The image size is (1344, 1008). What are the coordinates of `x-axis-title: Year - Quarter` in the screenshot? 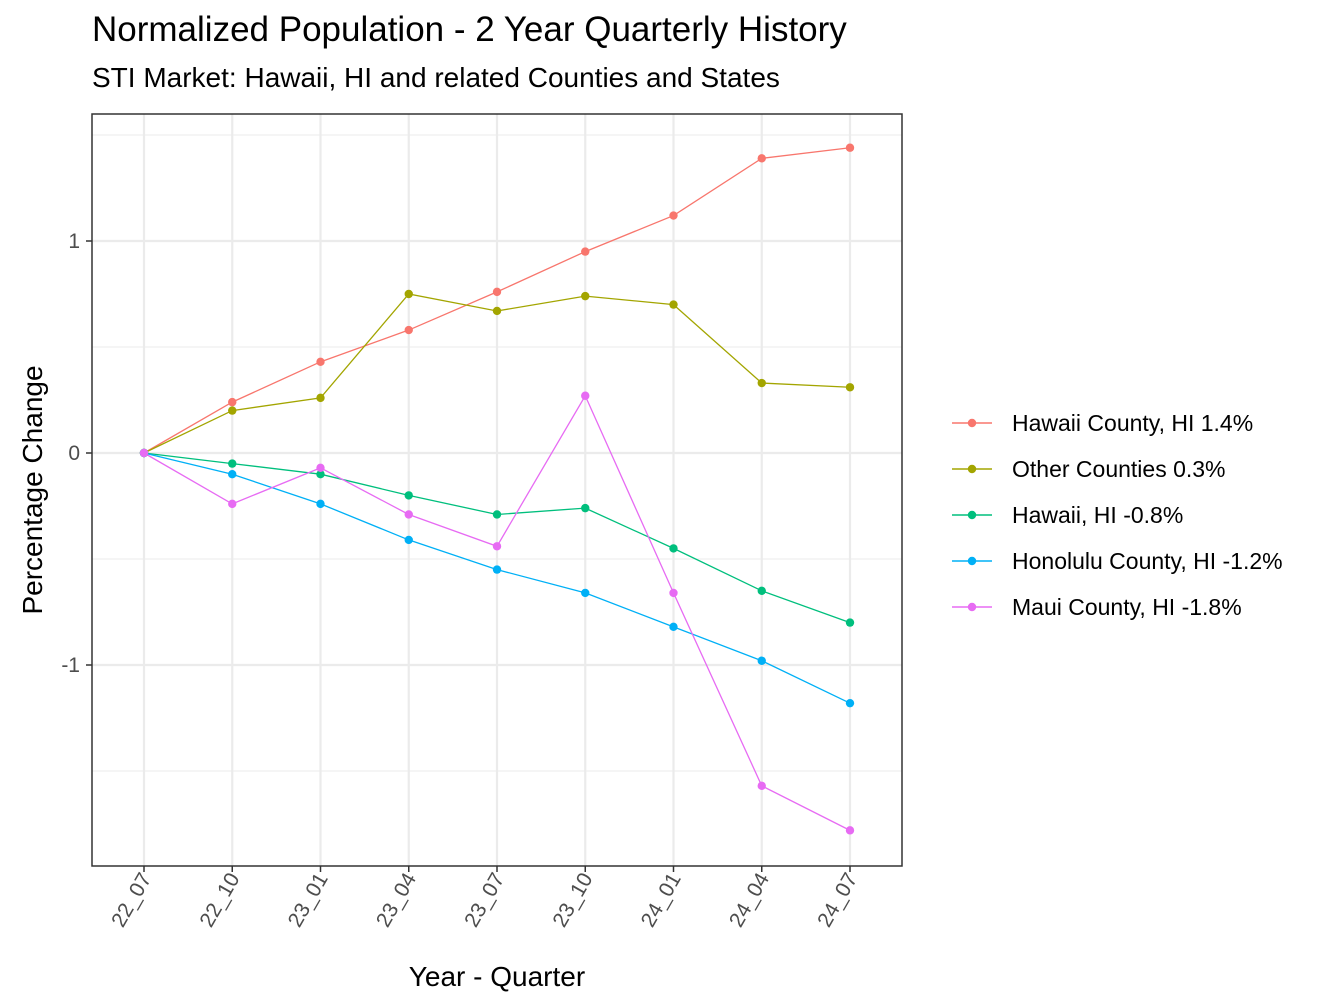 It's located at (497, 976).